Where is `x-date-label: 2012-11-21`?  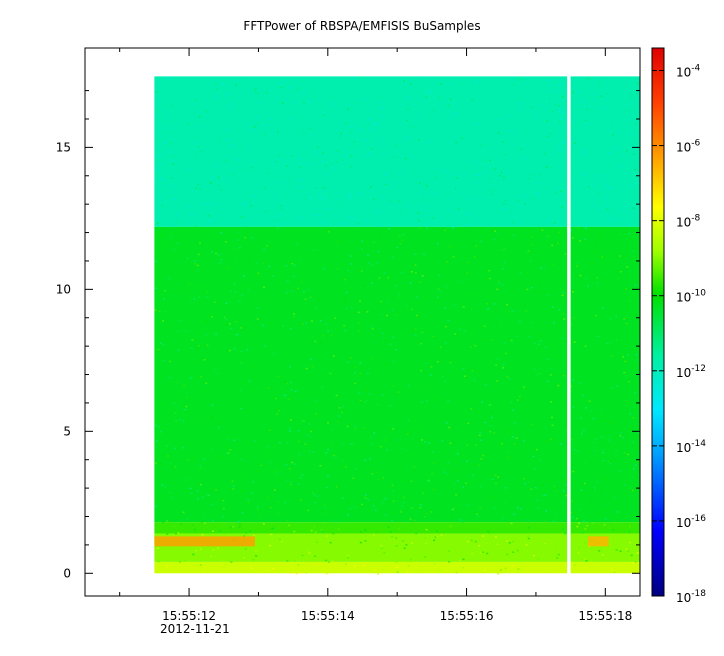 x-date-label: 2012-11-21 is located at coordinates (195, 629).